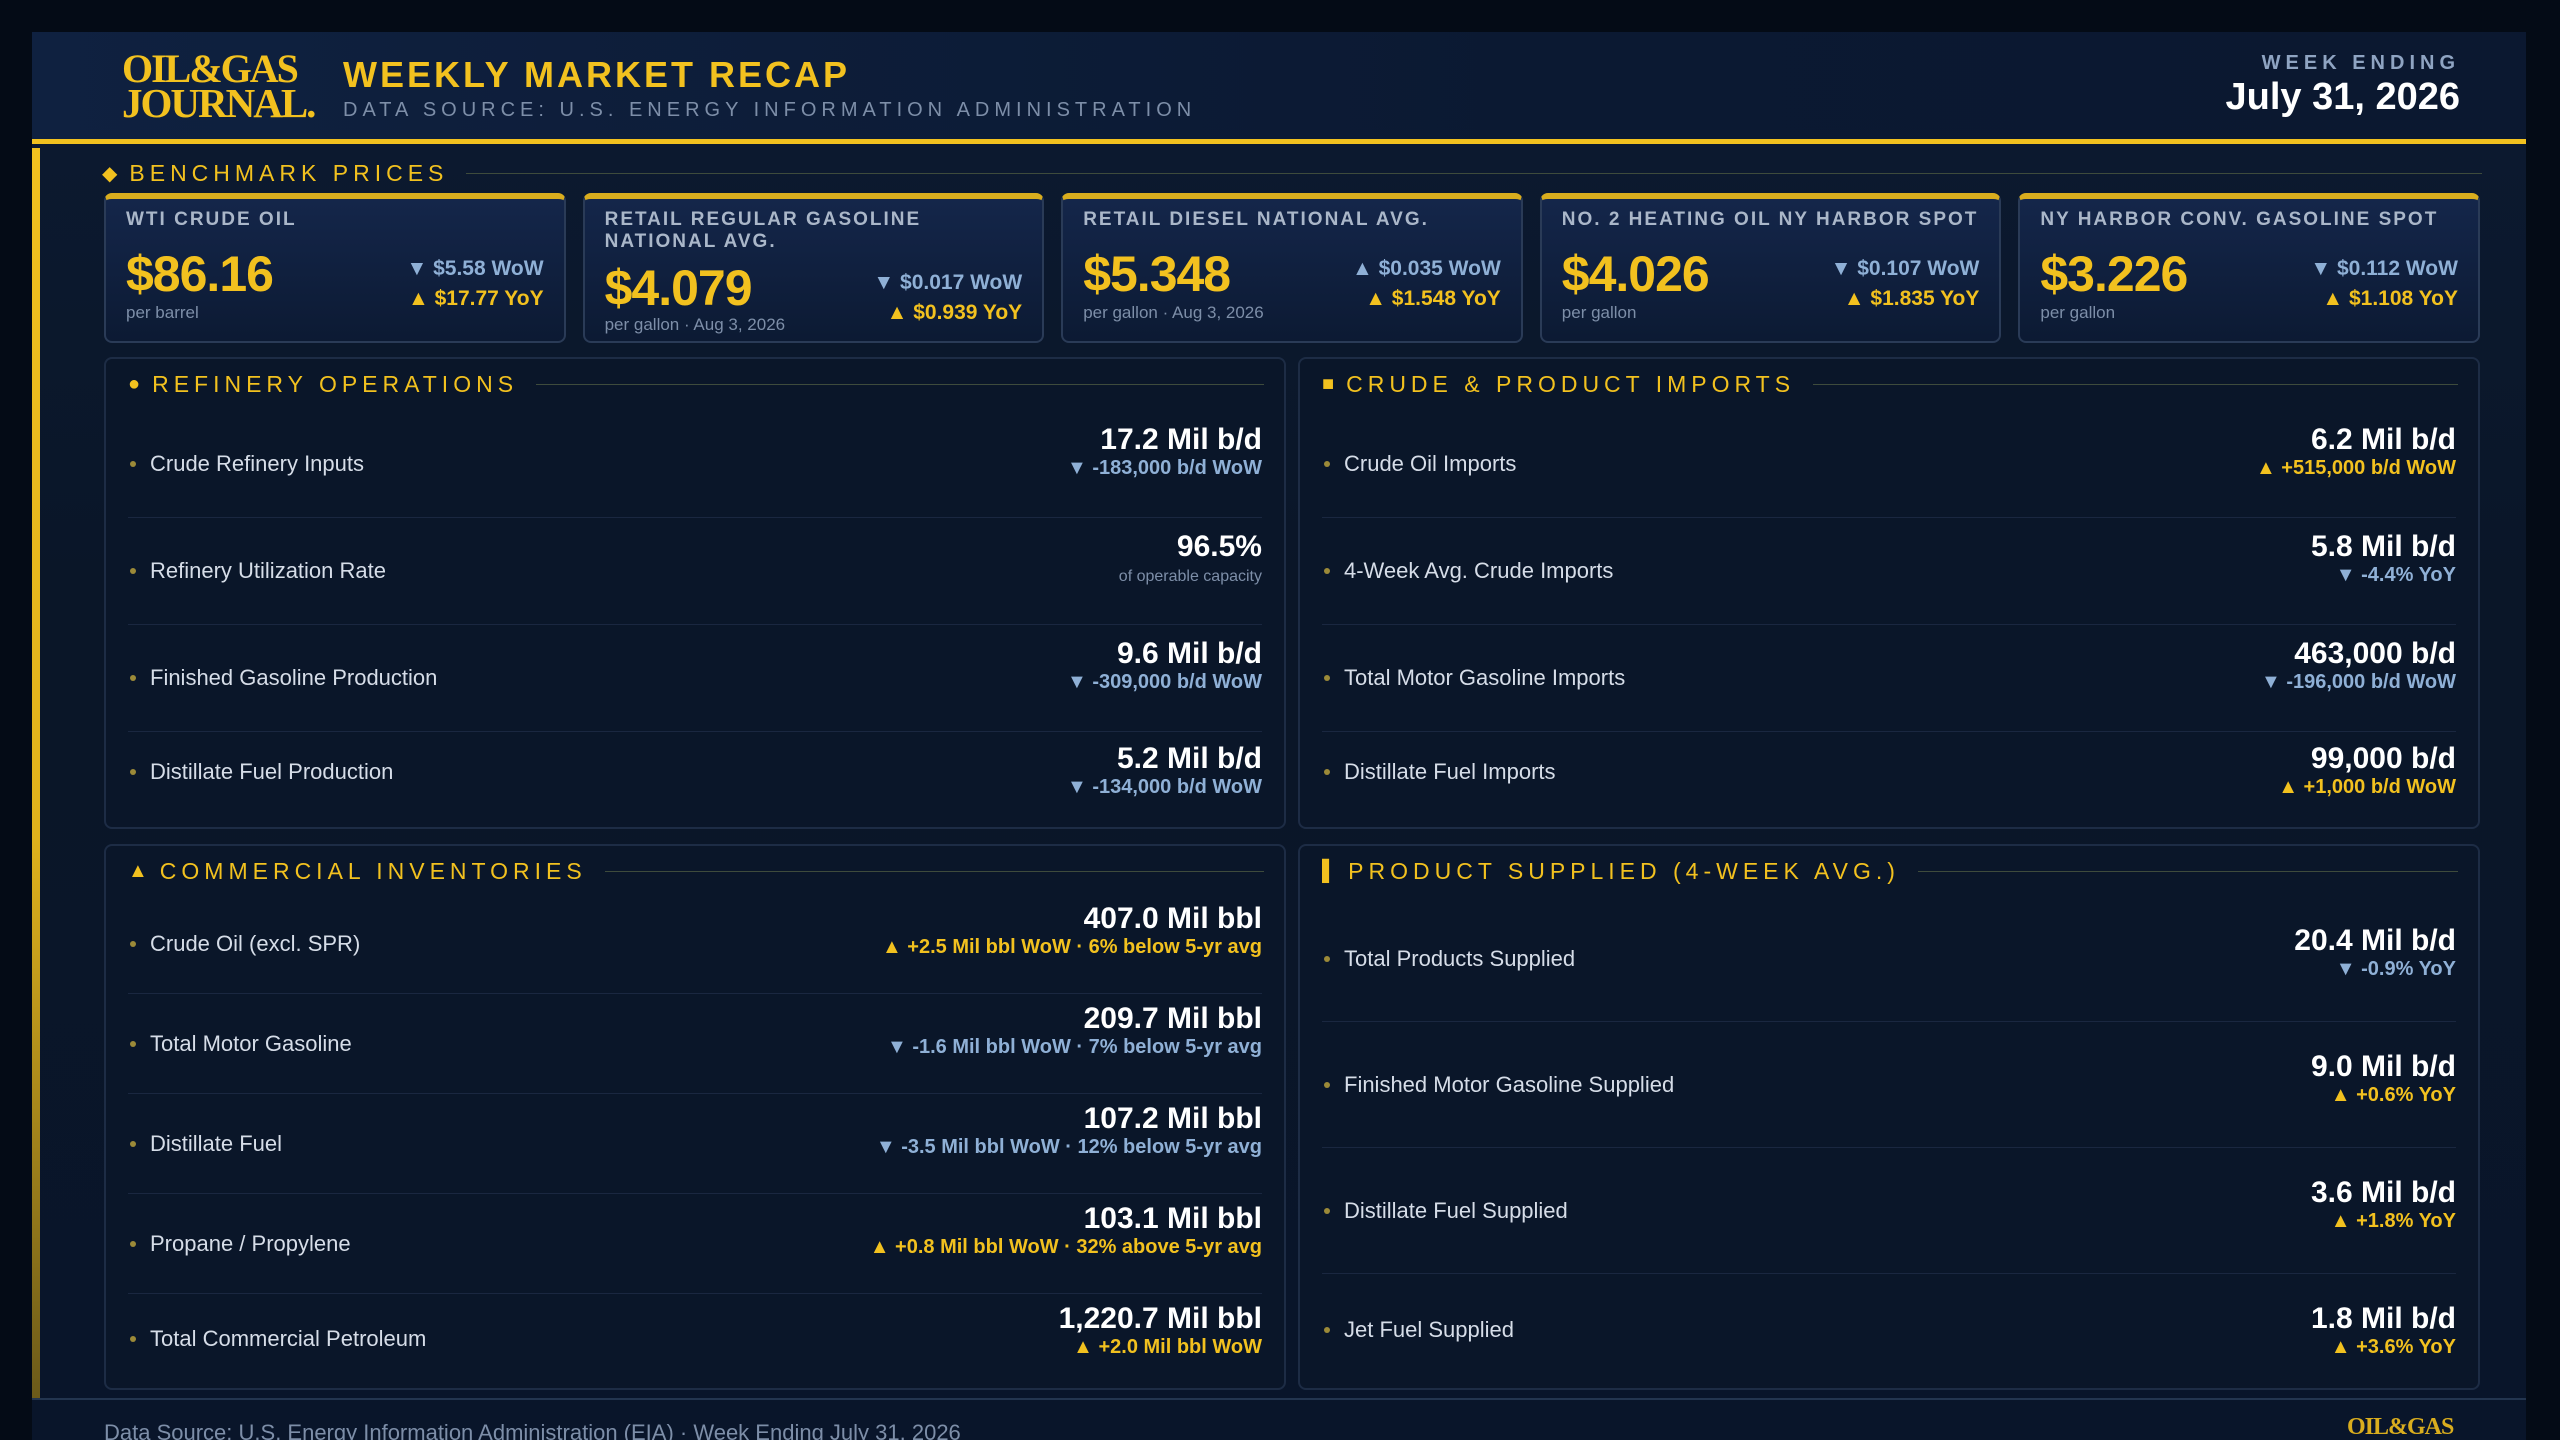 The image size is (2560, 1440). I want to click on metric-change: ▼ -183,000 b/d WoW, so click(1164, 468).